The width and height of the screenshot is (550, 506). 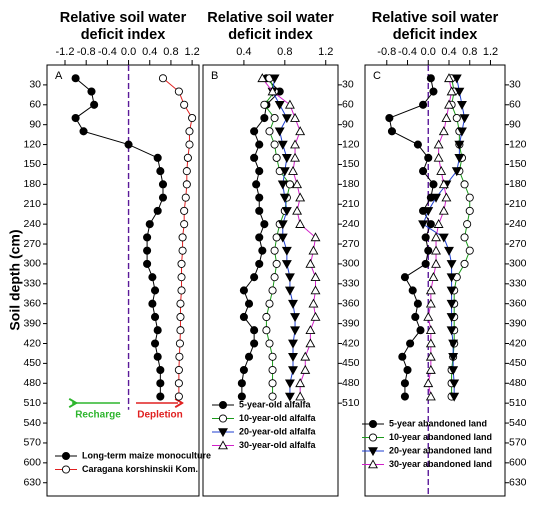 I want to click on x-tick-label: 0.0, so click(x=128, y=52).